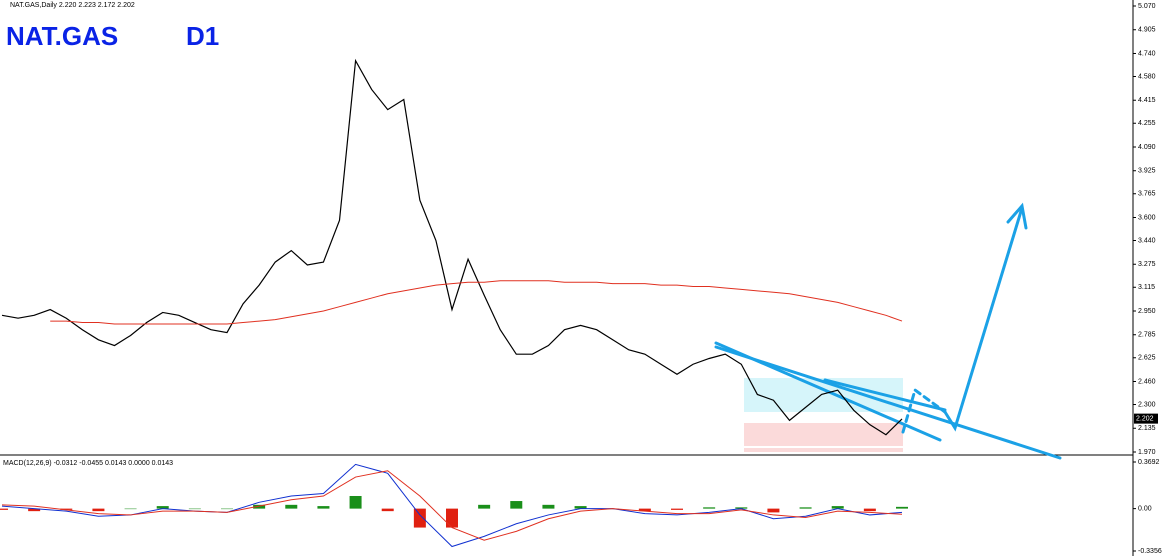 This screenshot has width=1165, height=556. What do you see at coordinates (1147, 147) in the screenshot?
I see `y-tick-label: 4.090` at bounding box center [1147, 147].